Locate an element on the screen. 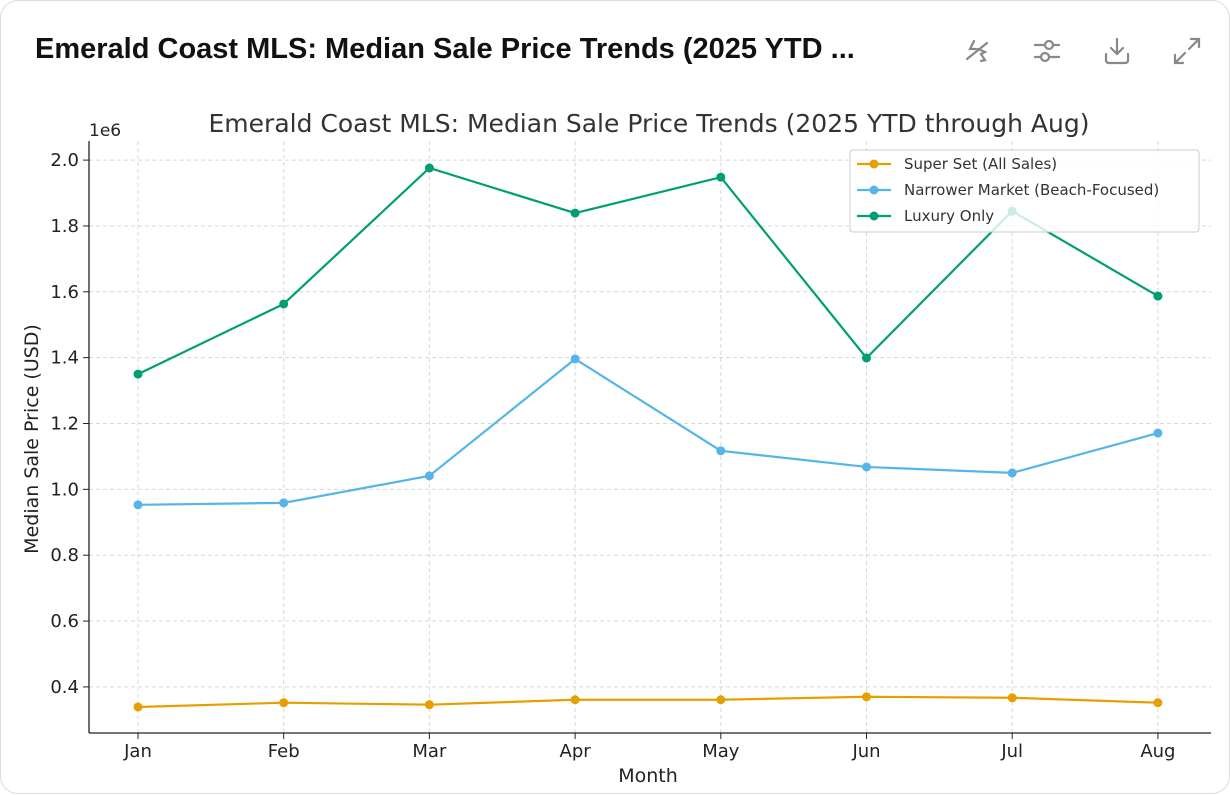 Image resolution: width=1230 pixels, height=795 pixels. hide-interactive-icon is located at coordinates (977, 51).